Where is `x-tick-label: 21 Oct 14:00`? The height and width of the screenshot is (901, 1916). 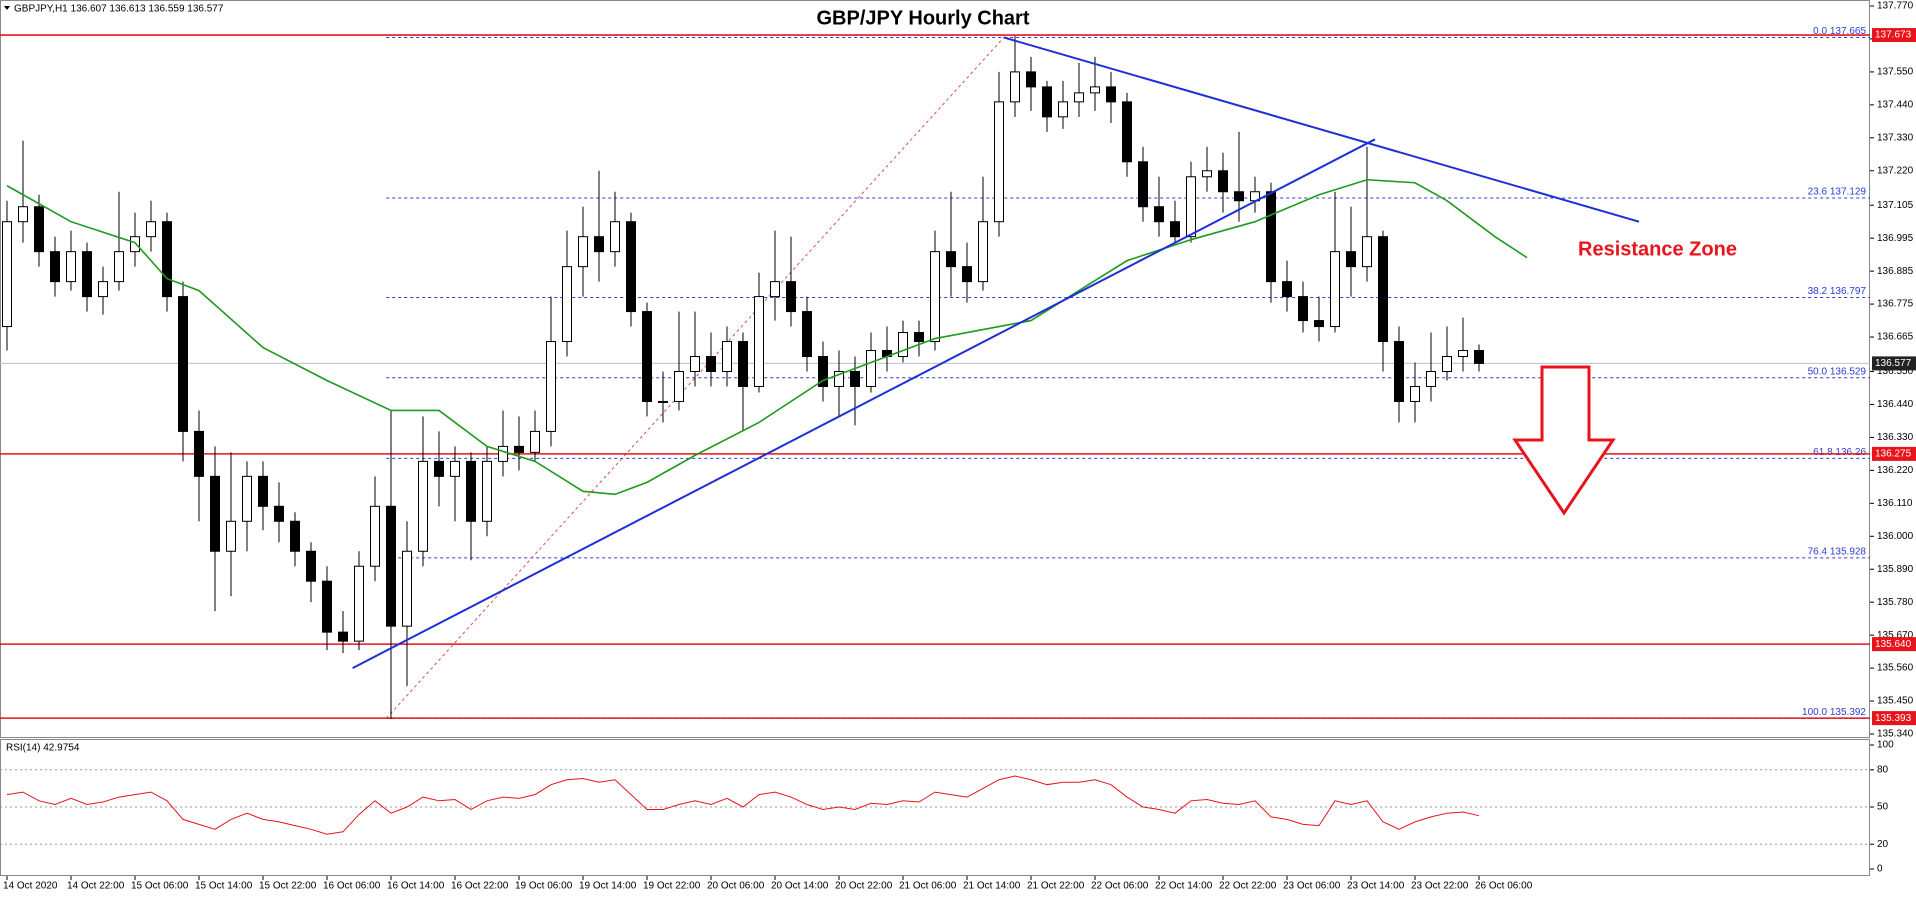 x-tick-label: 21 Oct 14:00 is located at coordinates (992, 886).